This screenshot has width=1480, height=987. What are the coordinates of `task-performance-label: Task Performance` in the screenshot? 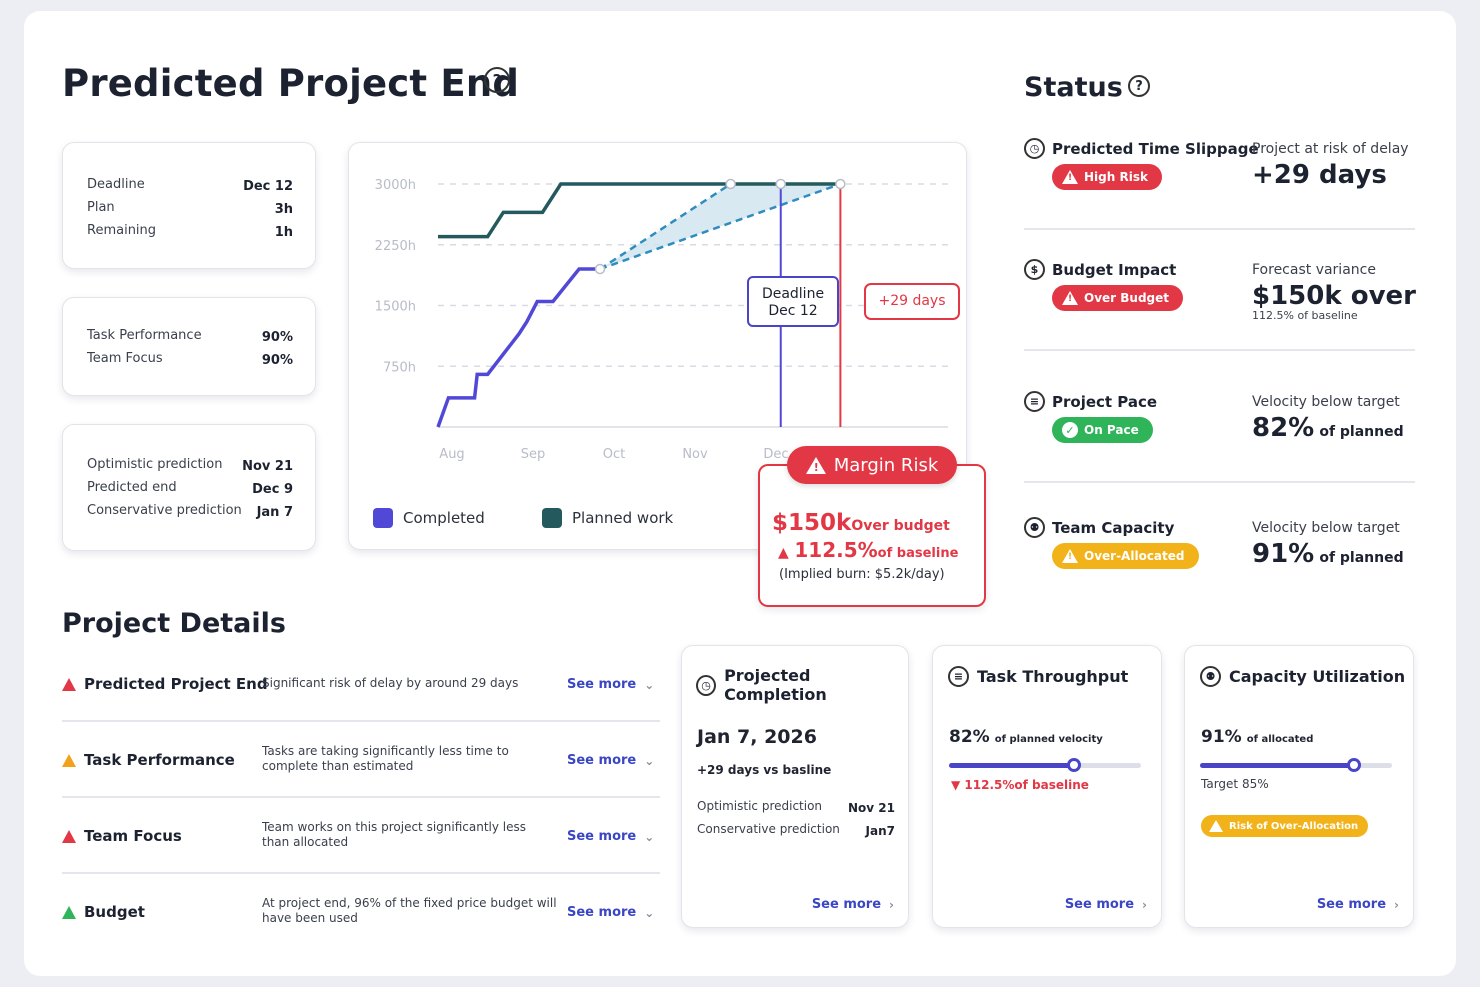 It's located at (144, 335).